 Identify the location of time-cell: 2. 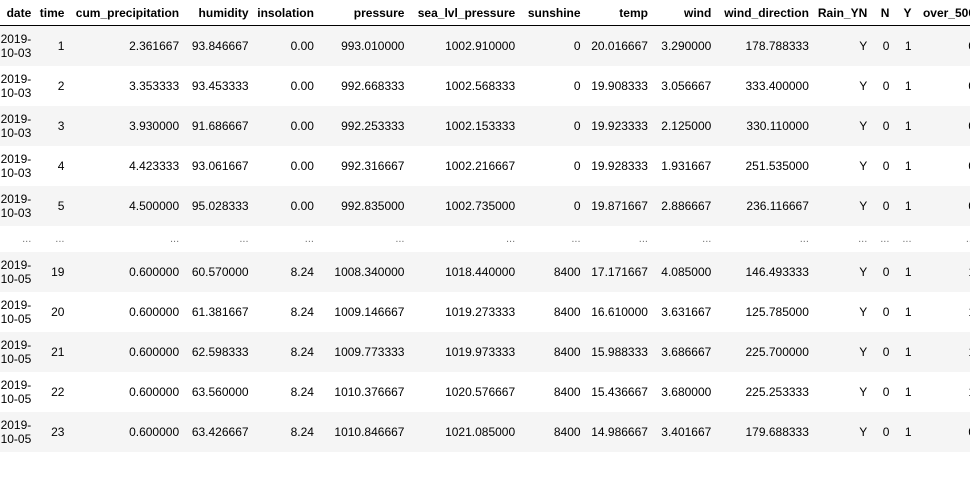
(61, 86).